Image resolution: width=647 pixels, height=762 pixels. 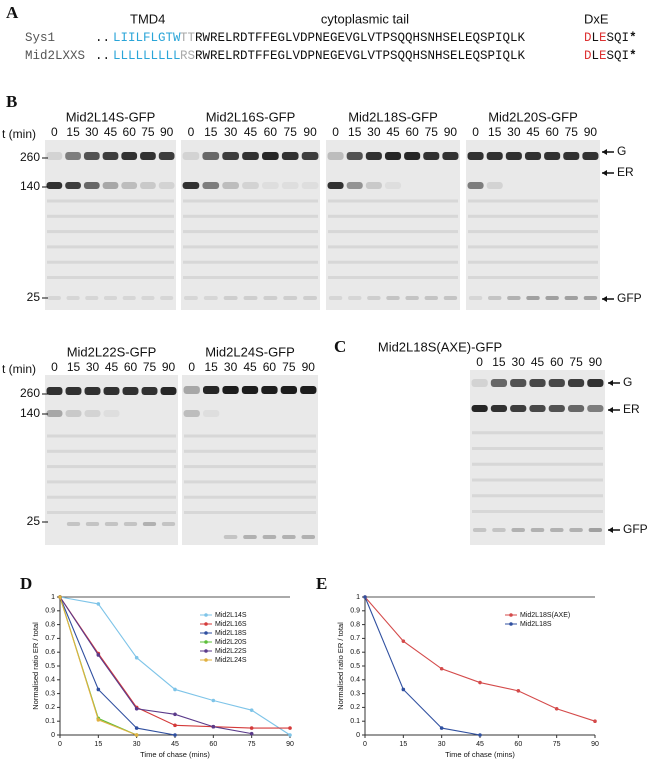 I want to click on y-tick-label: 0.6, so click(x=50, y=652).